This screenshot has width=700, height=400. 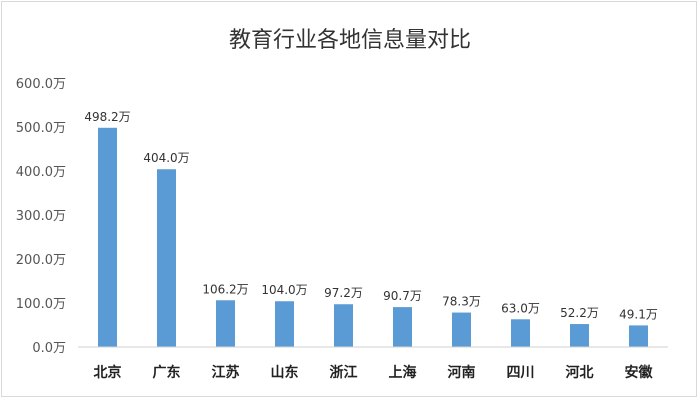 What do you see at coordinates (225, 289) in the screenshot?
I see `bar-data-label: 106.2万` at bounding box center [225, 289].